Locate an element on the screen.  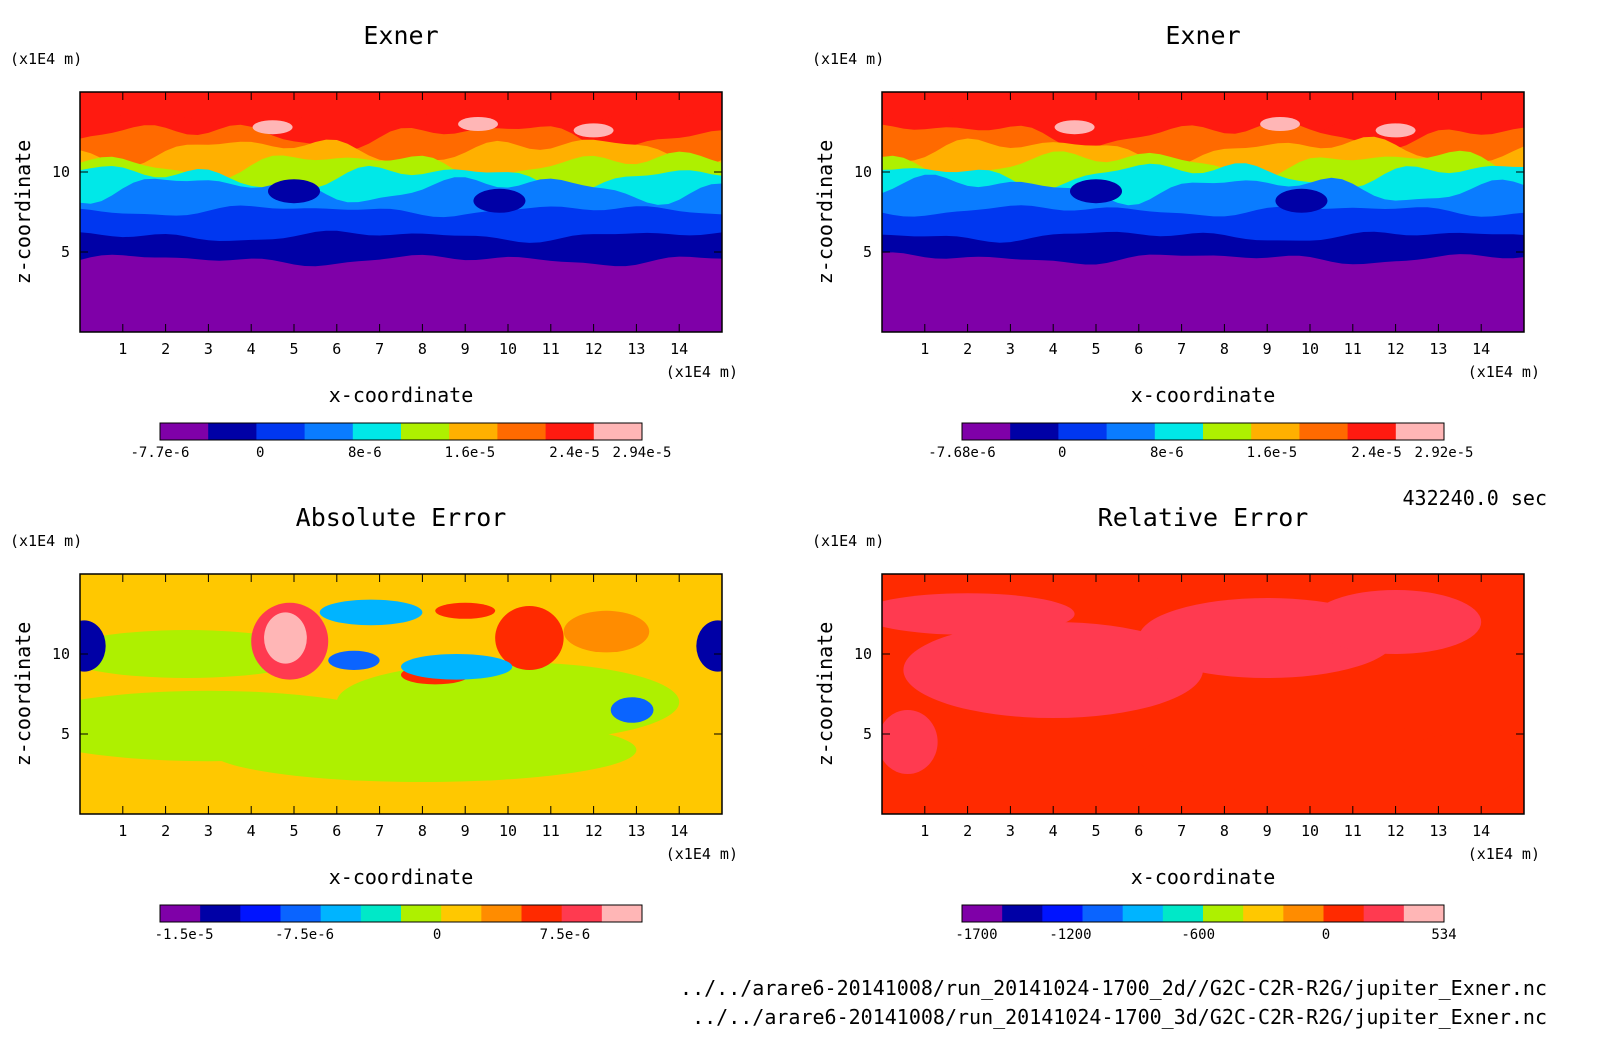
colorbar-tick-label: 1.6e-5 is located at coordinates (470, 453).